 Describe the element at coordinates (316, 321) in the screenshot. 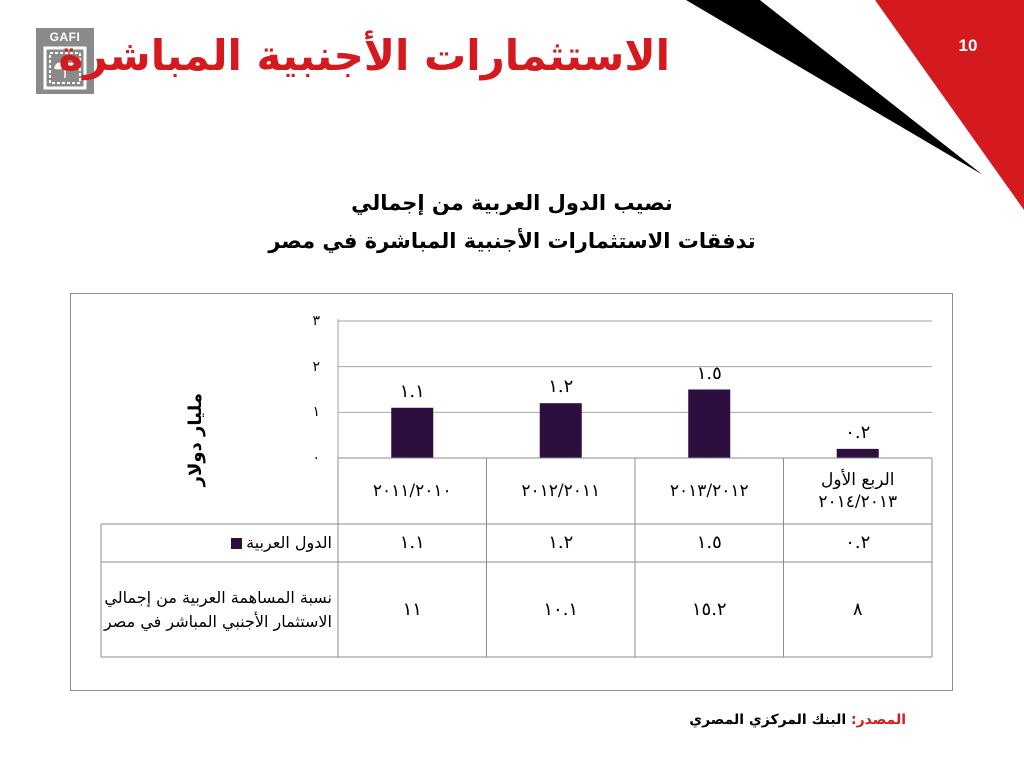

I see `y-tick-label: ٣` at that location.